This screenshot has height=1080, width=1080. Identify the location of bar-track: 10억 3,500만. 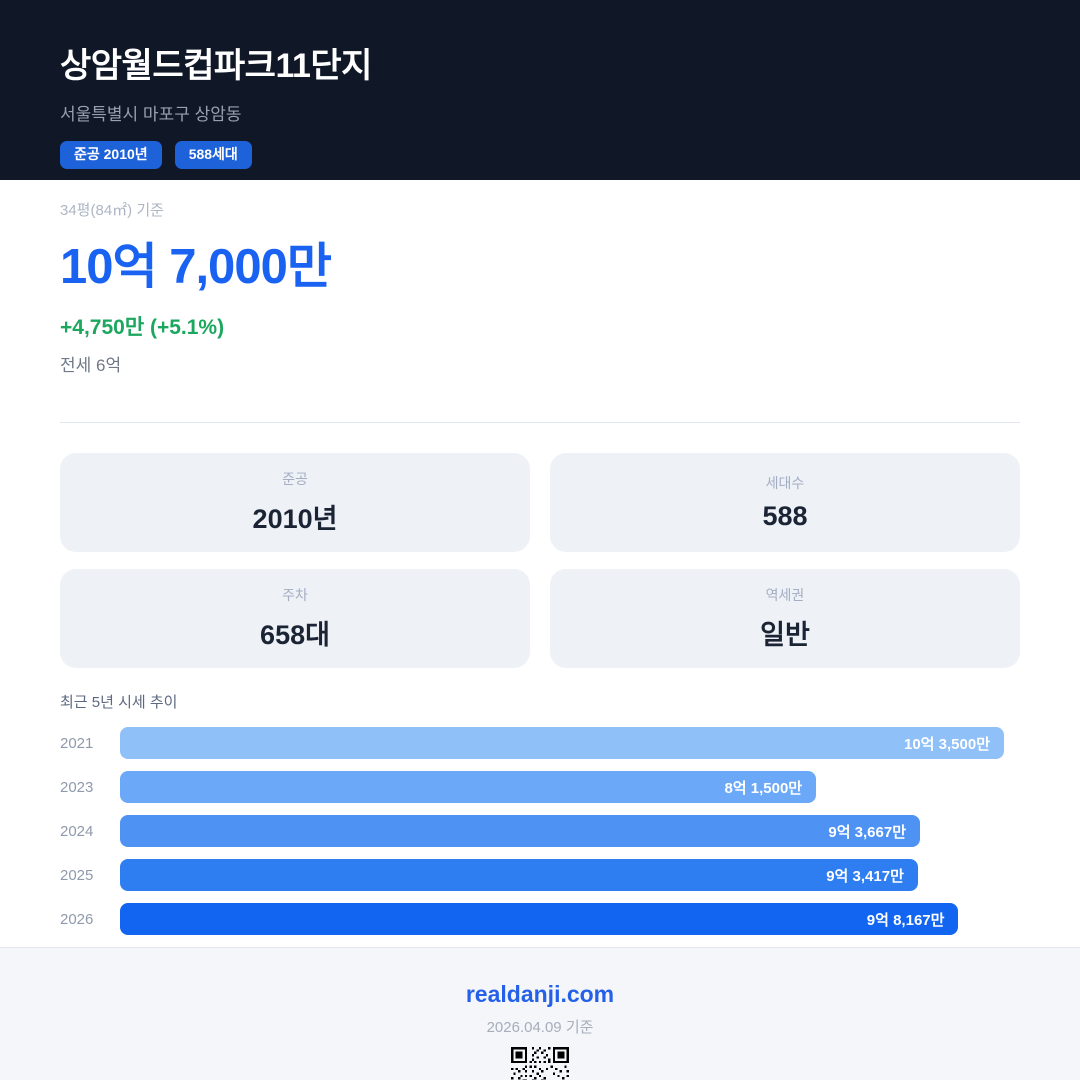
(562, 743).